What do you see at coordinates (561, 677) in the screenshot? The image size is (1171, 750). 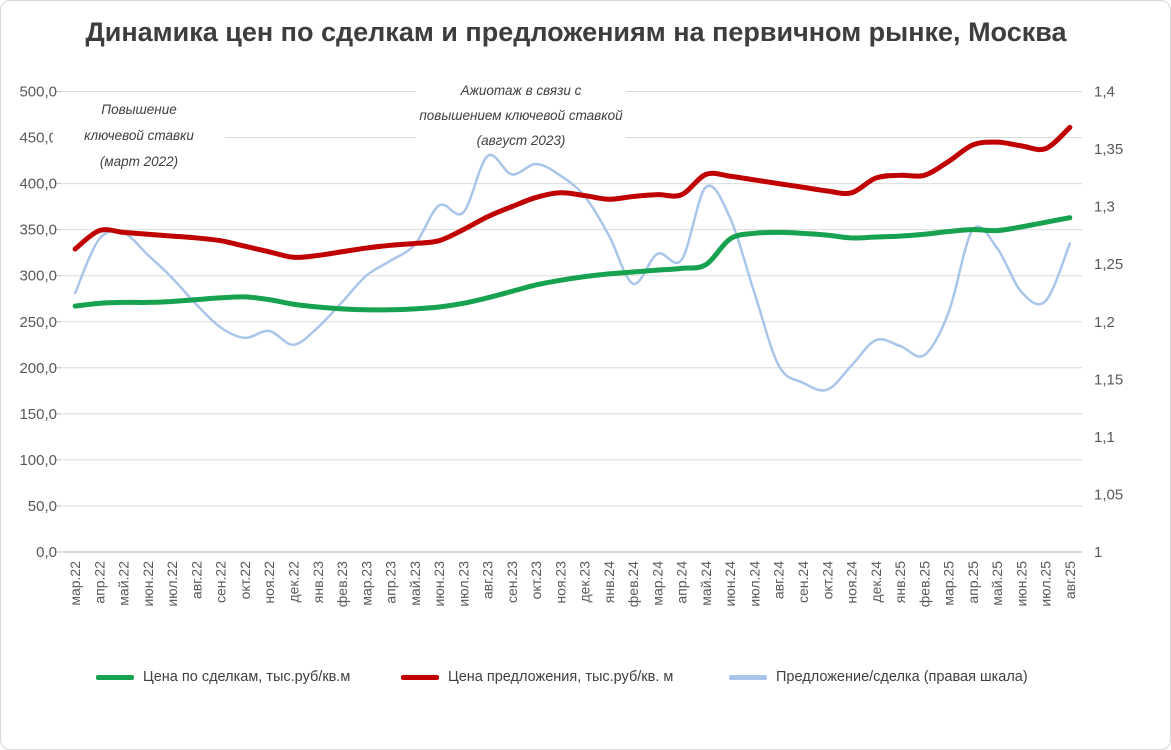 I see `legend-label: Цена предложения, тыс.руб/кв. м` at bounding box center [561, 677].